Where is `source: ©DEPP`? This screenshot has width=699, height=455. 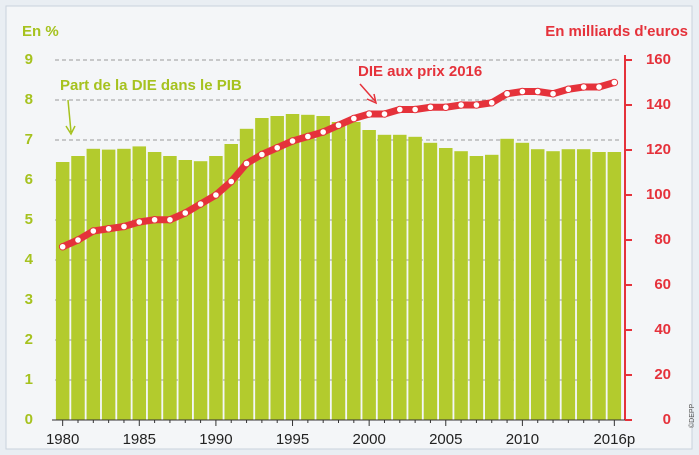 source: ©DEPP is located at coordinates (692, 415).